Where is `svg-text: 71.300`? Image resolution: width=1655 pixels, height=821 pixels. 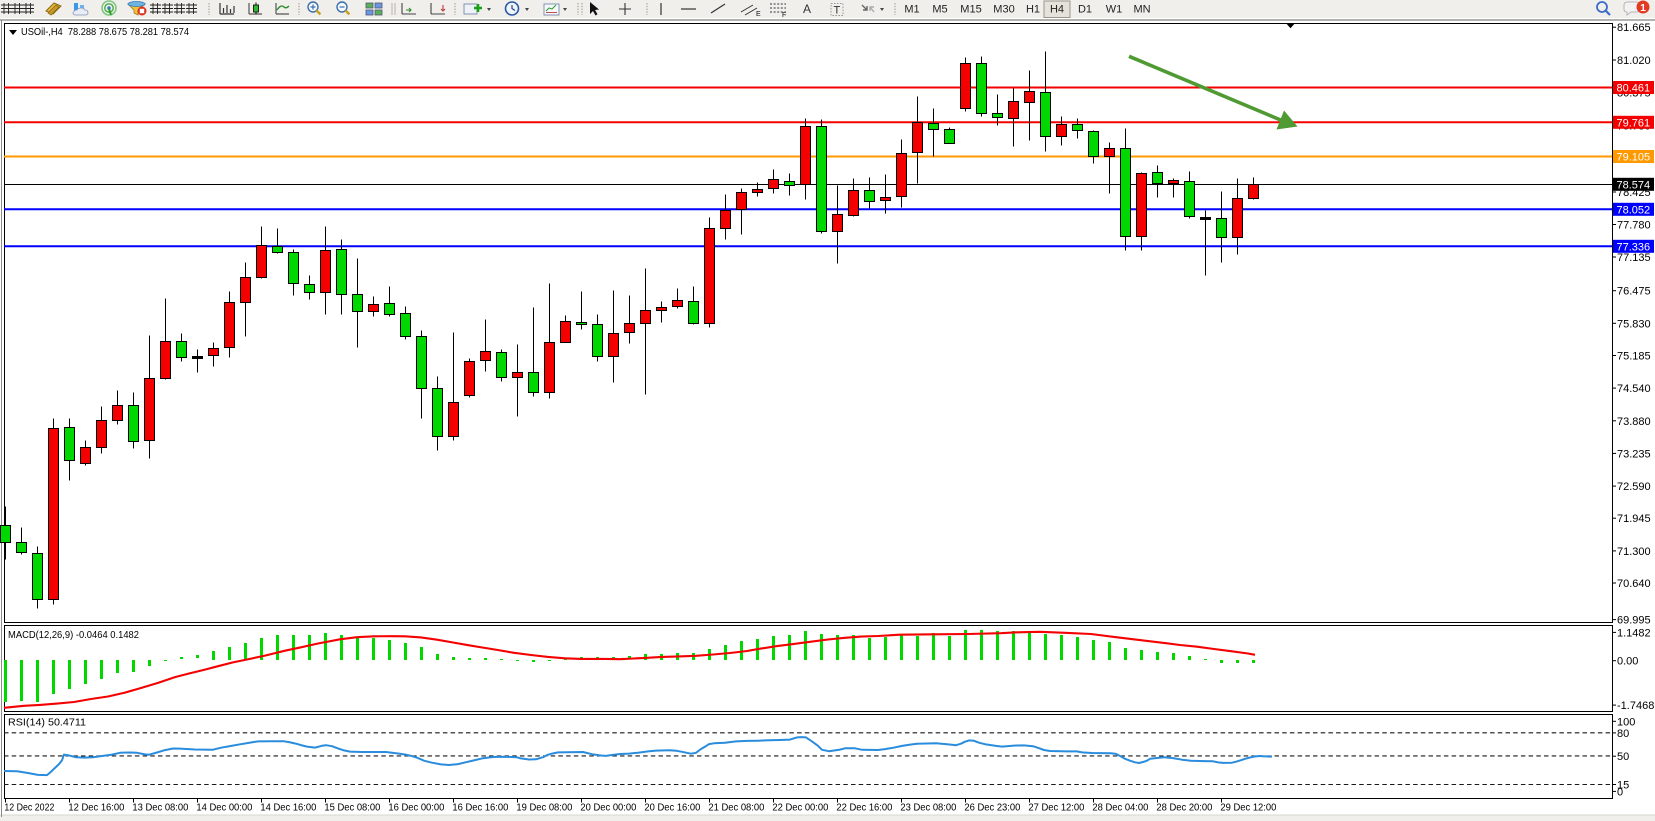
svg-text: 71.300 is located at coordinates (1634, 552).